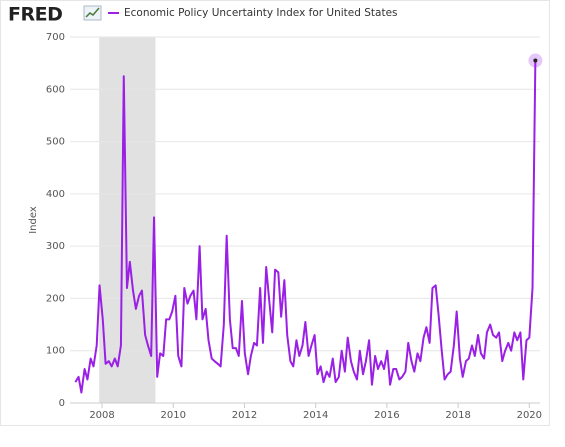  What do you see at coordinates (173, 415) in the screenshot?
I see `x-tick-label: 2010` at bounding box center [173, 415].